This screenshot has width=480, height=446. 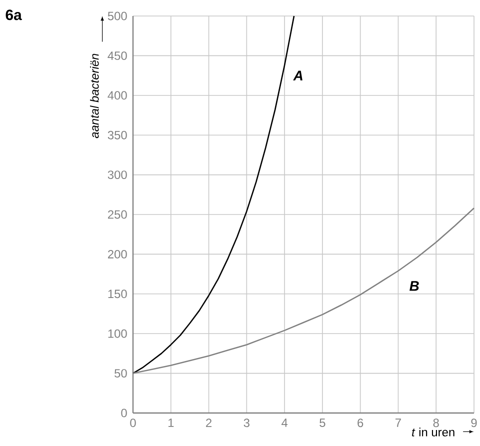 I want to click on y-axis-title: aantal bacteriën, so click(x=94, y=96).